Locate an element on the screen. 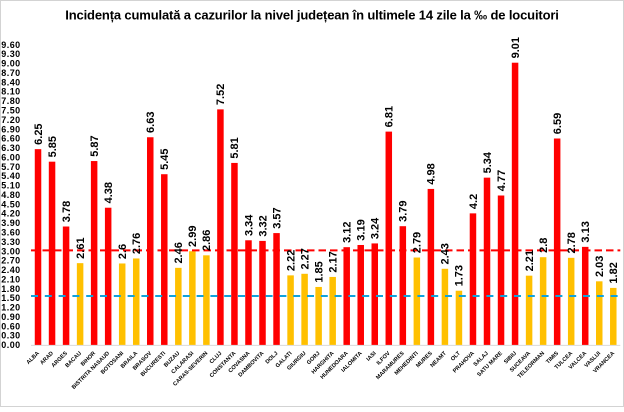  svg-text: 4.20 is located at coordinates (10, 214).